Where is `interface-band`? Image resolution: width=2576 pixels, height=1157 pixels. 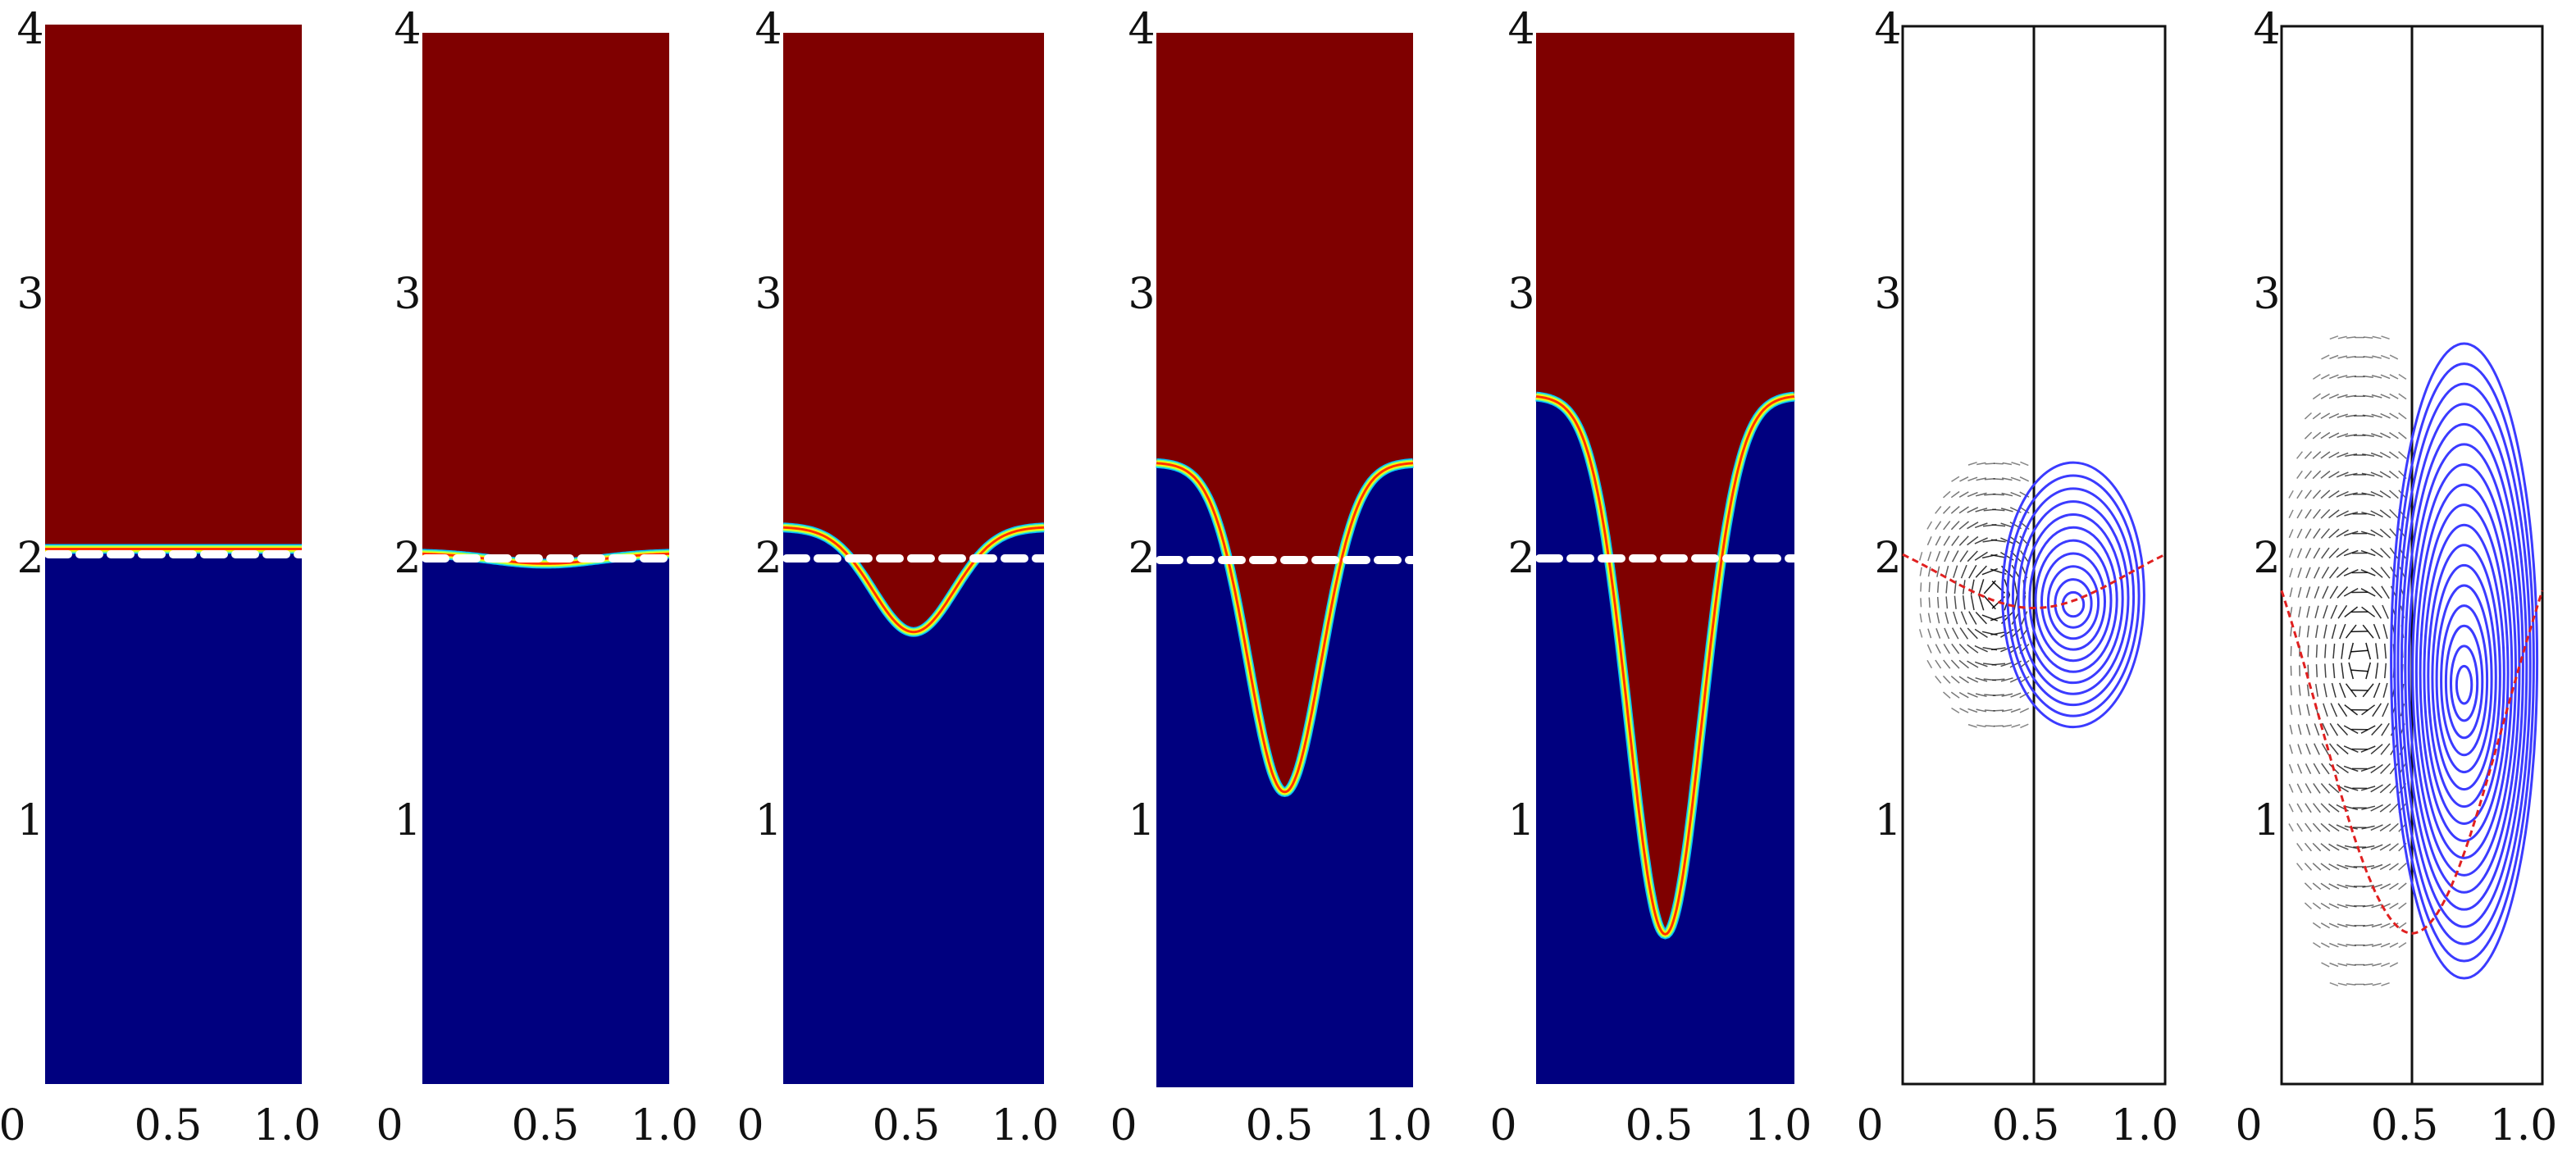
interface-band is located at coordinates (1285, 628).